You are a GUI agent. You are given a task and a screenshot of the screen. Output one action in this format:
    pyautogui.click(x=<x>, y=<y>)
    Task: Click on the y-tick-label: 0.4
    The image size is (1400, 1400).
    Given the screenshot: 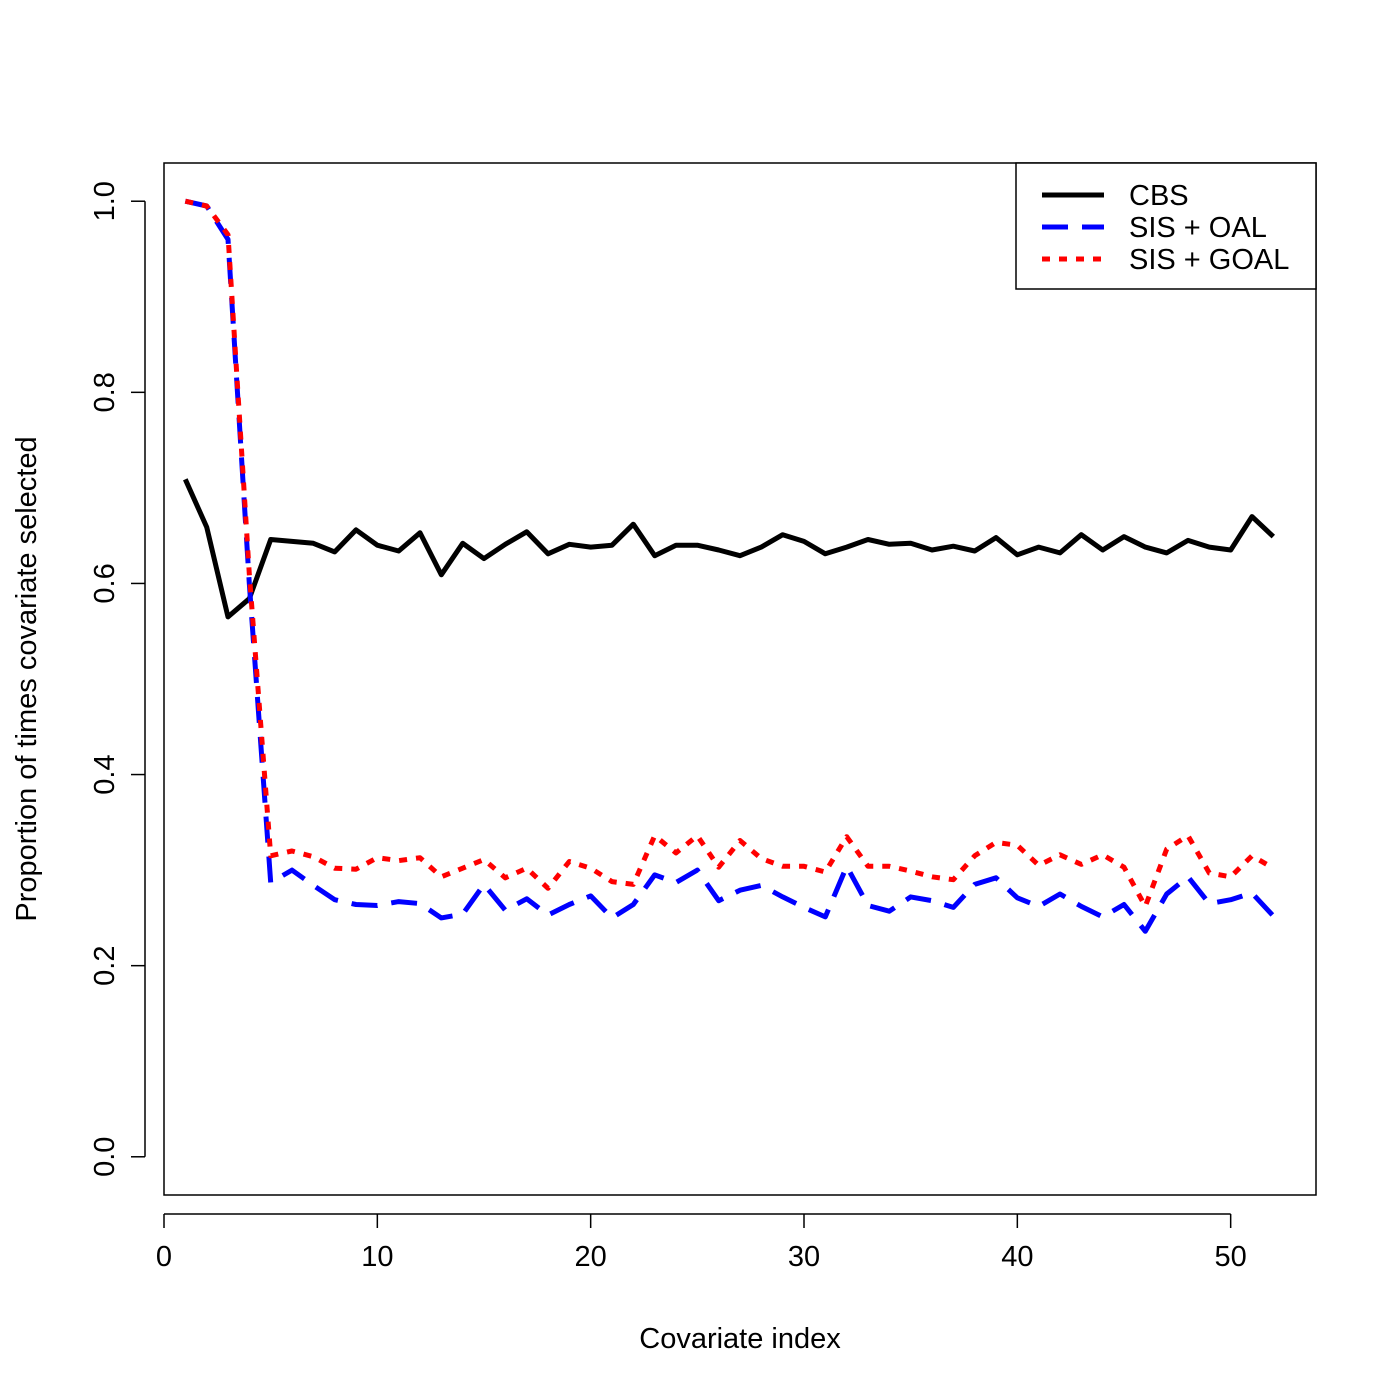 What is the action you would take?
    pyautogui.click(x=105, y=774)
    